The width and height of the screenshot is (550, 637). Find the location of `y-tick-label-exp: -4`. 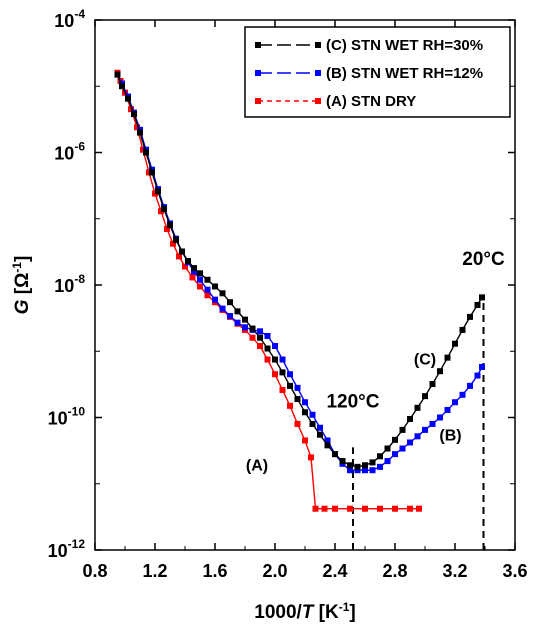

y-tick-label-exp: -4 is located at coordinates (79, 14).